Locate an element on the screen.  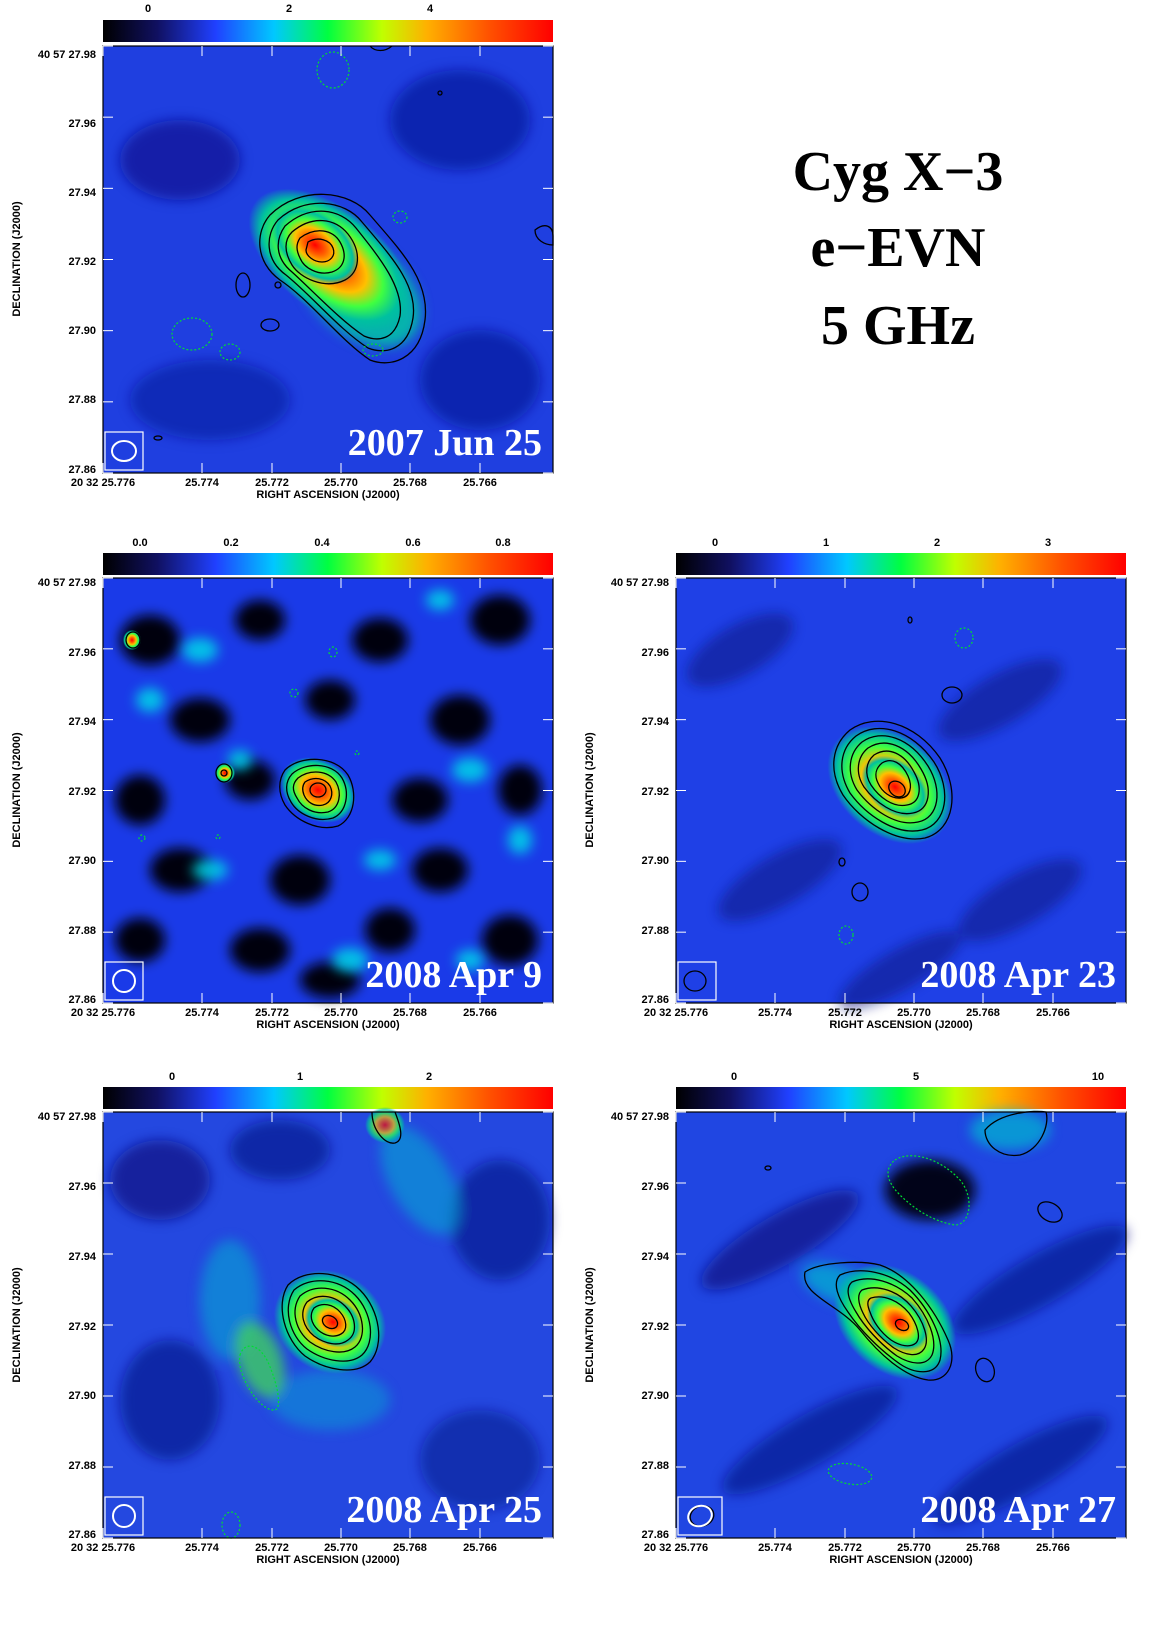
title-line-2: e−EVN is located at coordinates (898, 248).